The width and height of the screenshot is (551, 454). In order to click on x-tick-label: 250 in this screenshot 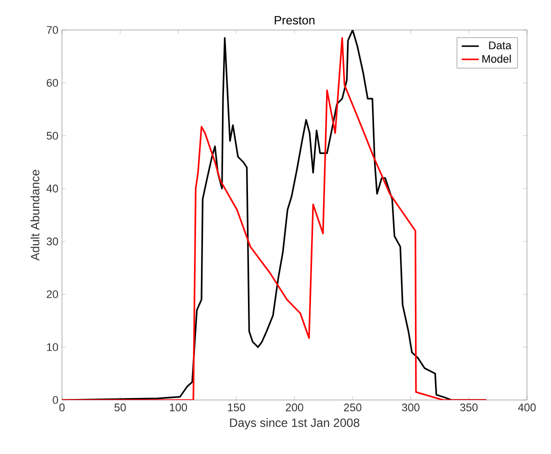, I will do `click(353, 408)`.